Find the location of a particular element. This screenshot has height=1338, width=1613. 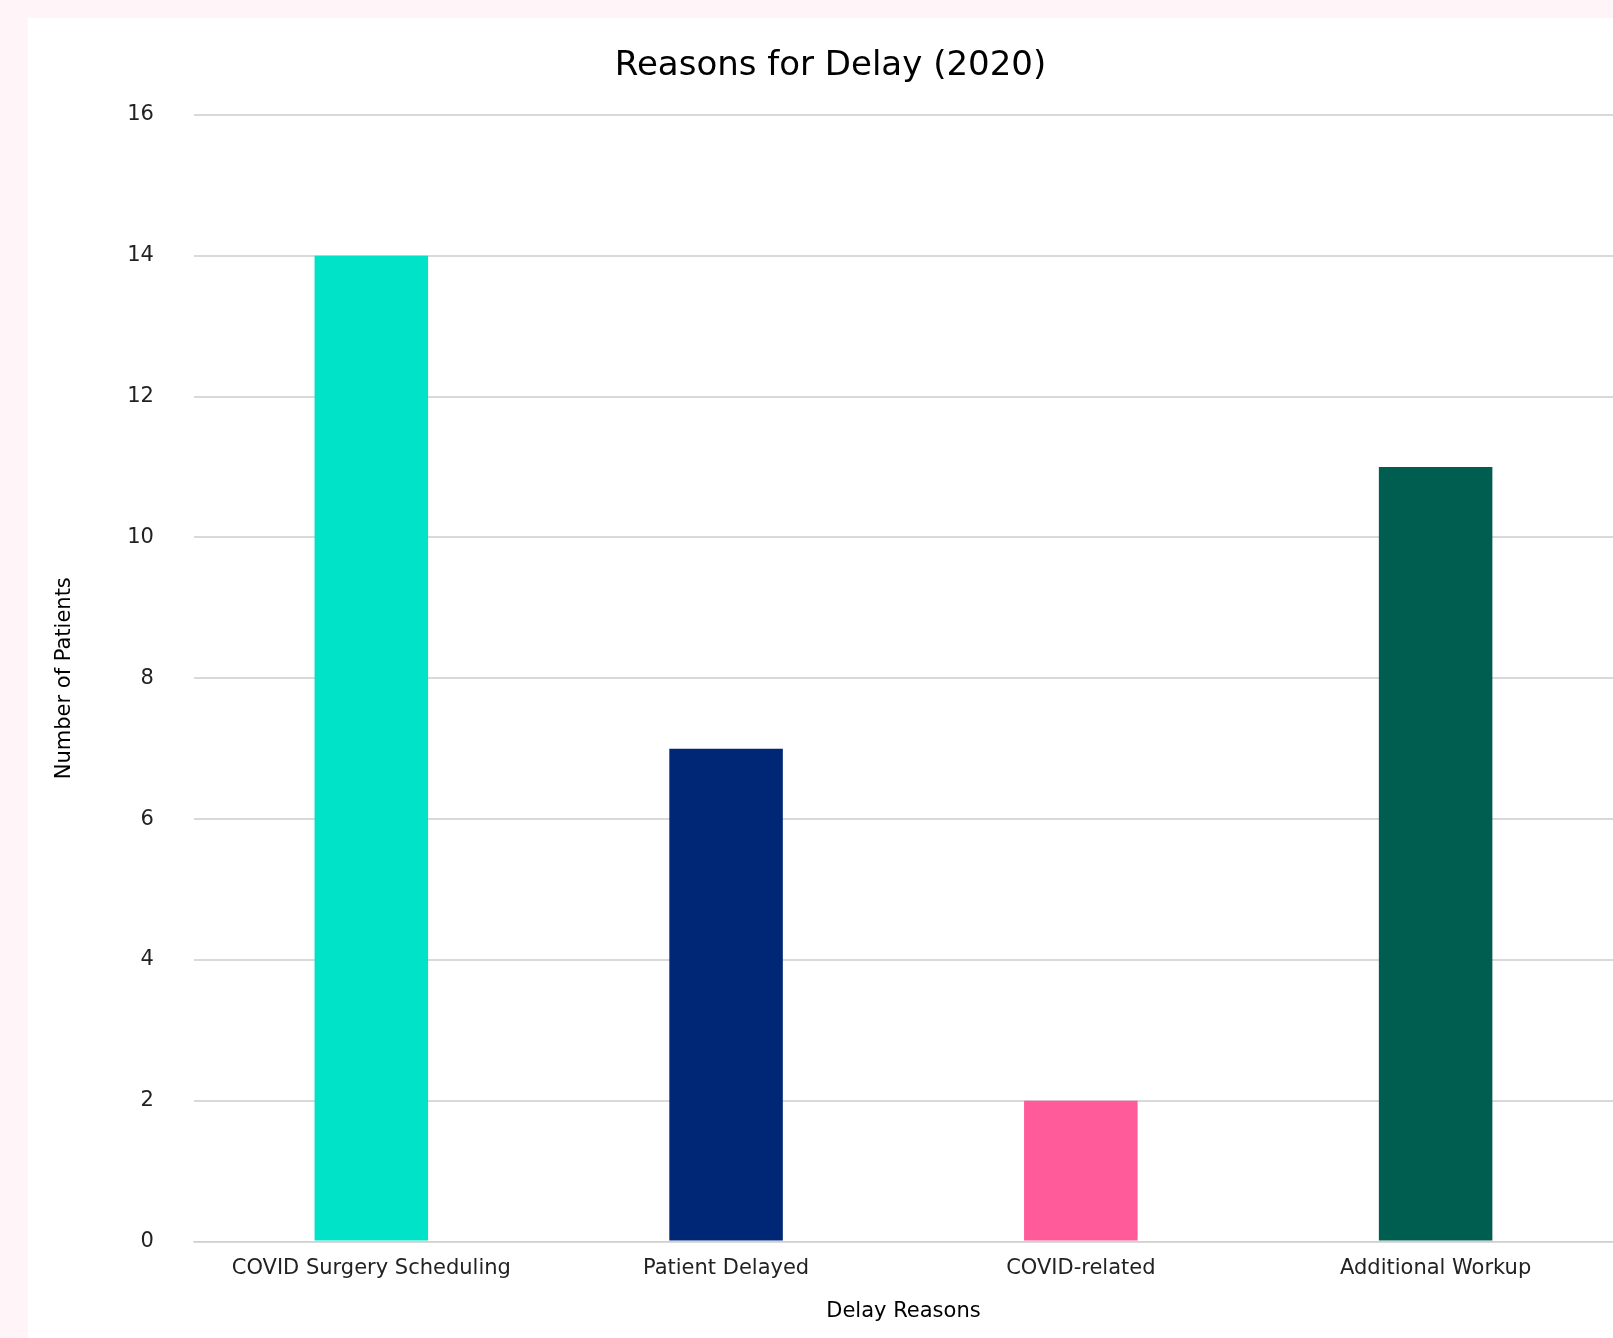

y-axis-title: Number of Patients is located at coordinates (63, 678).